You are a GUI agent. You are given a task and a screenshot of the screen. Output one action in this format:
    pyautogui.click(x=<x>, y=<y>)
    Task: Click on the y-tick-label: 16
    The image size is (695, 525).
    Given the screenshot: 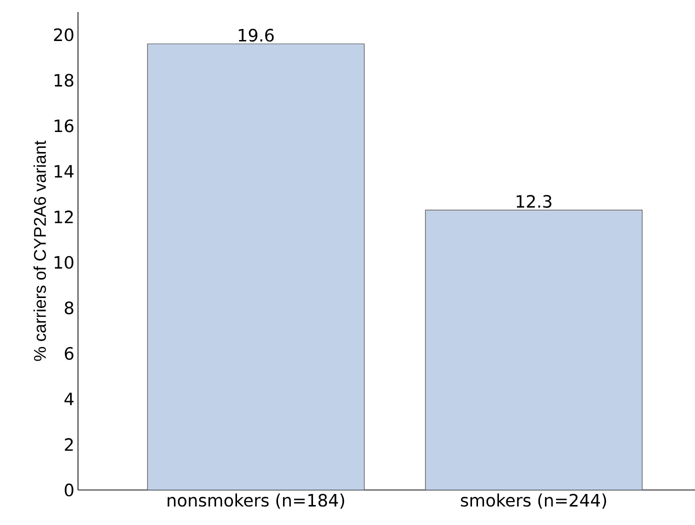 What is the action you would take?
    pyautogui.click(x=64, y=125)
    